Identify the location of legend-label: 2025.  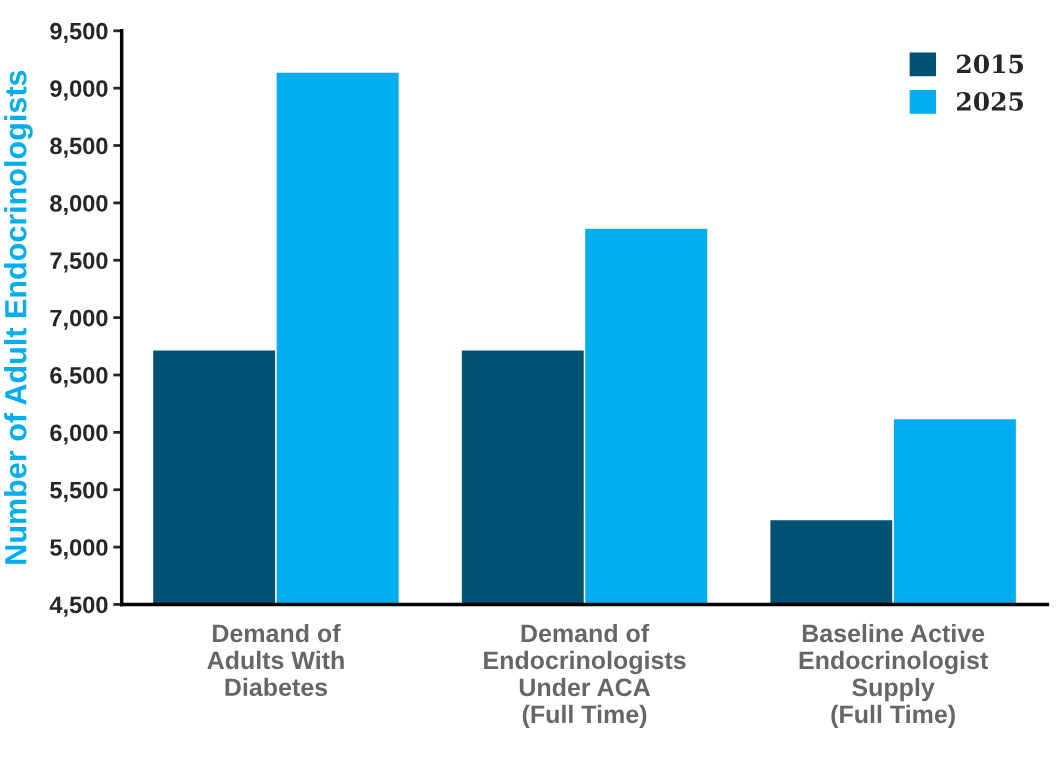
(990, 101).